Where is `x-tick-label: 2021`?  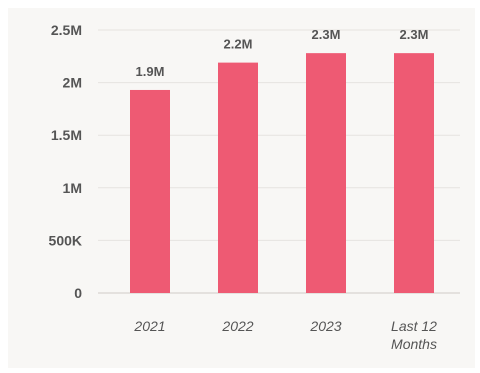
x-tick-label: 2021 is located at coordinates (149, 326).